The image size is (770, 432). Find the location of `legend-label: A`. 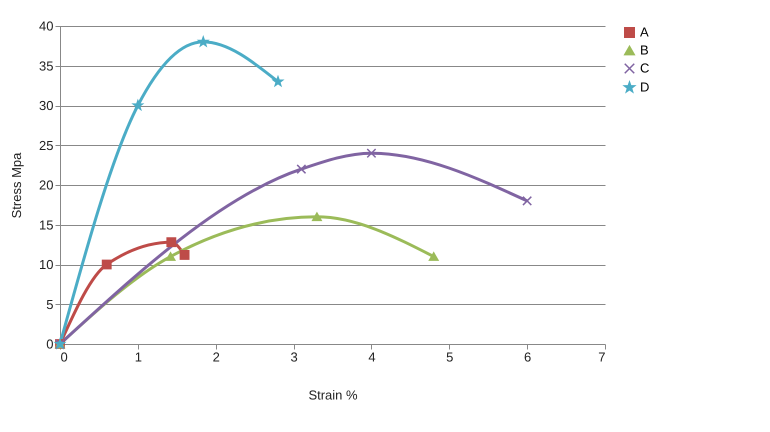

legend-label: A is located at coordinates (644, 32).